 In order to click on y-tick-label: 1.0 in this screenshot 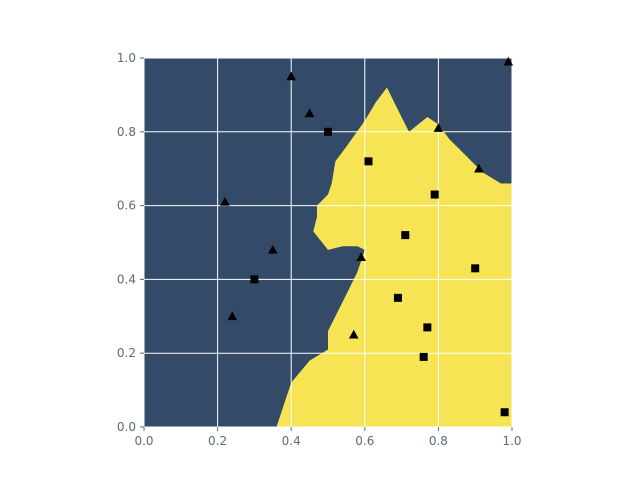, I will do `click(126, 58)`.